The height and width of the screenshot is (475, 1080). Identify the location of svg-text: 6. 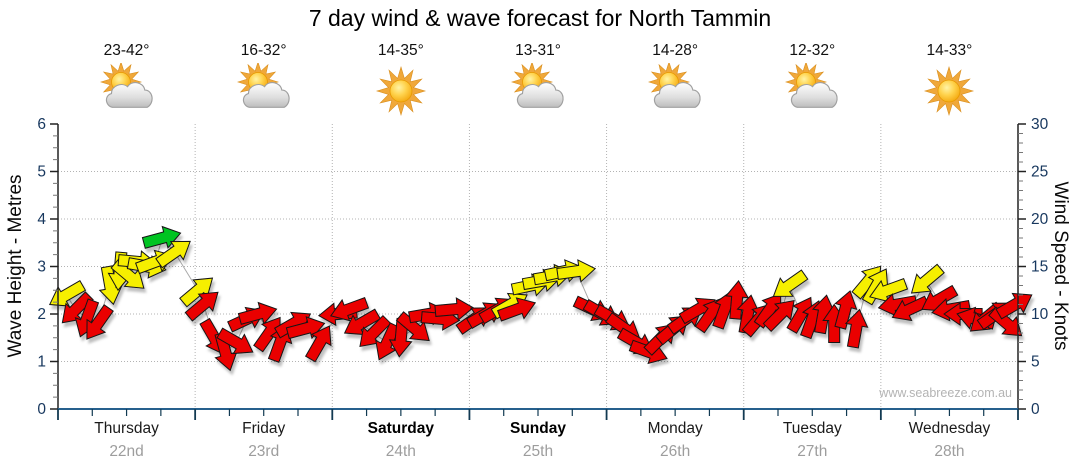
(41, 124).